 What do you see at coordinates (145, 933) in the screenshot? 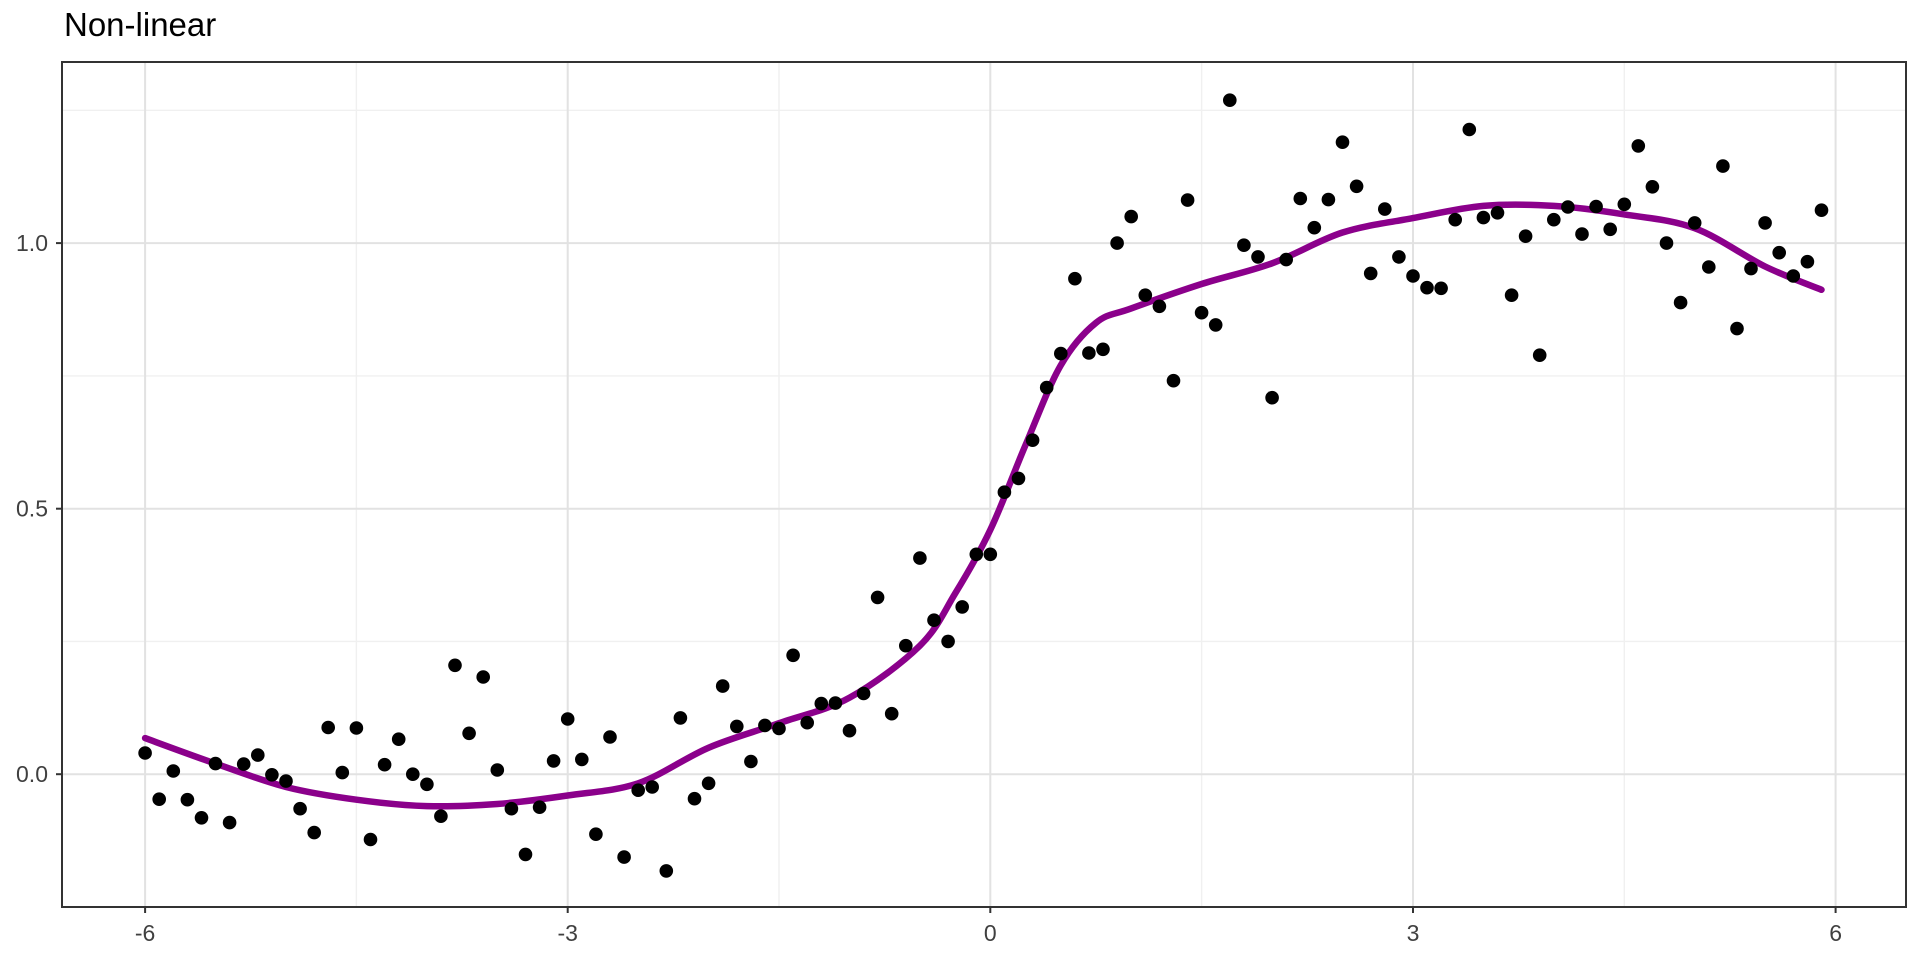
I see `x-tick-label: -6` at bounding box center [145, 933].